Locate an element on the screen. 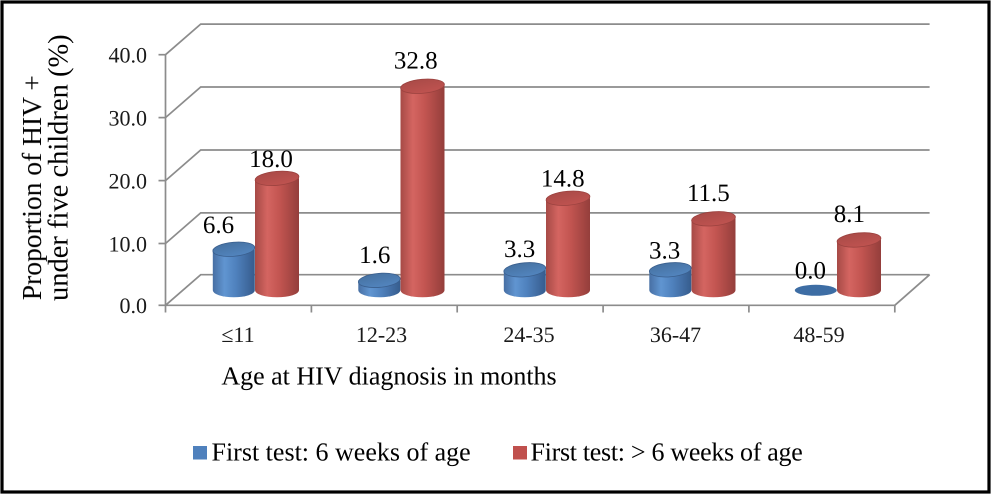  svg-text: First test: > 6 weeks of age is located at coordinates (667, 451).